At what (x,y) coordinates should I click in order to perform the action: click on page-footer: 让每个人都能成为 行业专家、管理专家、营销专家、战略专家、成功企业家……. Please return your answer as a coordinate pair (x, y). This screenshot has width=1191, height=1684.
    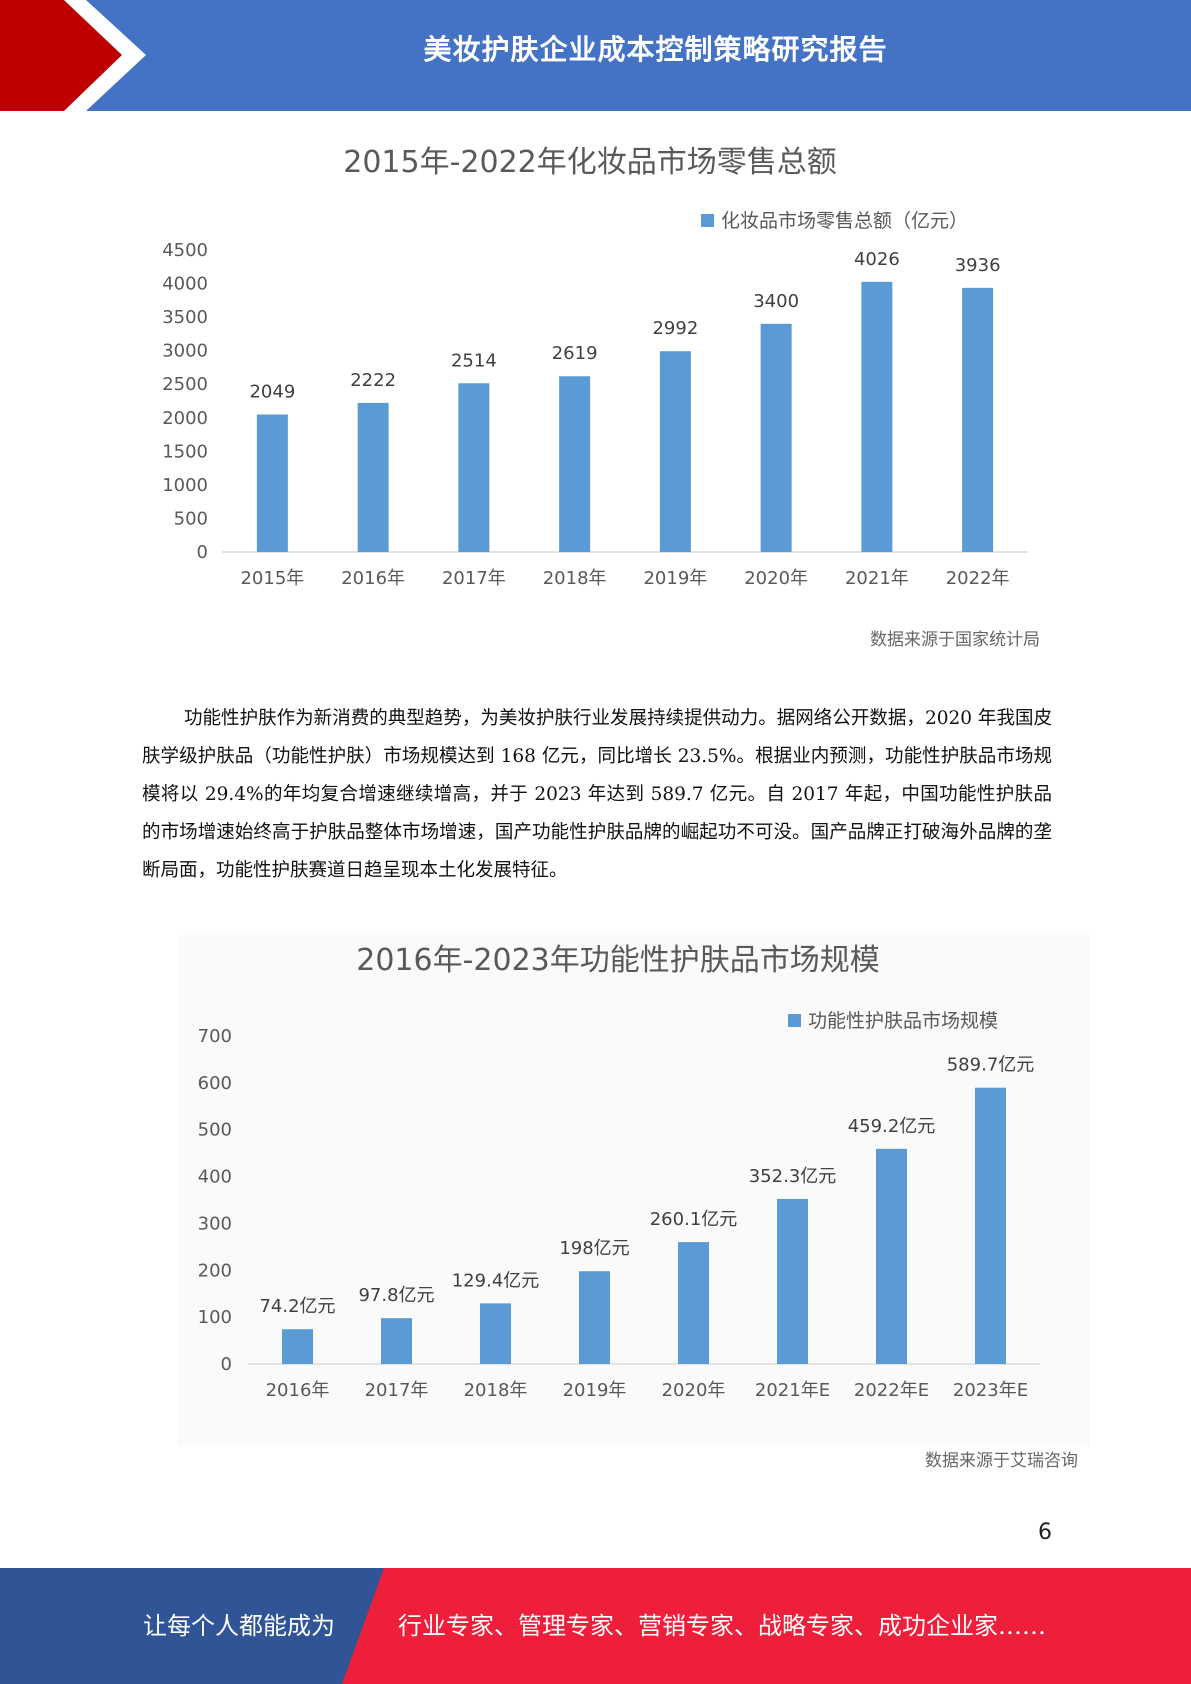
    Looking at the image, I should click on (595, 1626).